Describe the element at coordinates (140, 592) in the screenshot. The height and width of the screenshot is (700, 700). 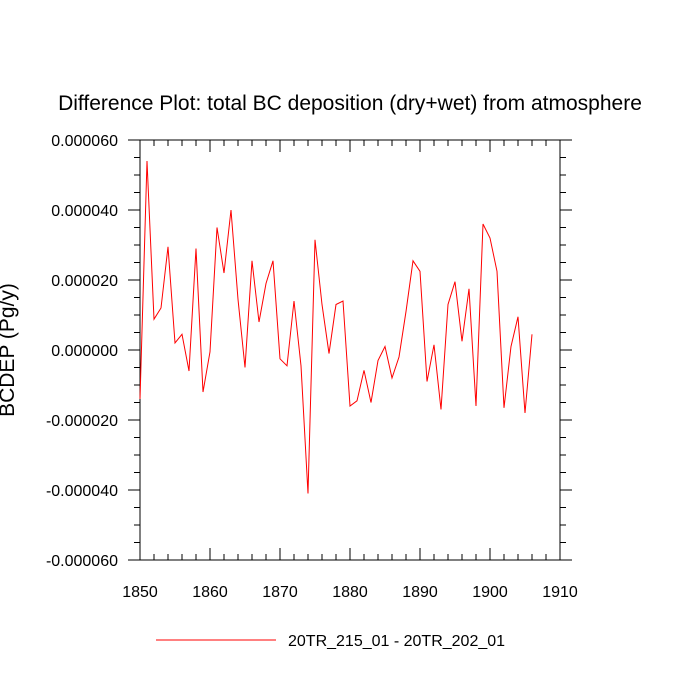
I see `x-tick-label: 1850` at that location.